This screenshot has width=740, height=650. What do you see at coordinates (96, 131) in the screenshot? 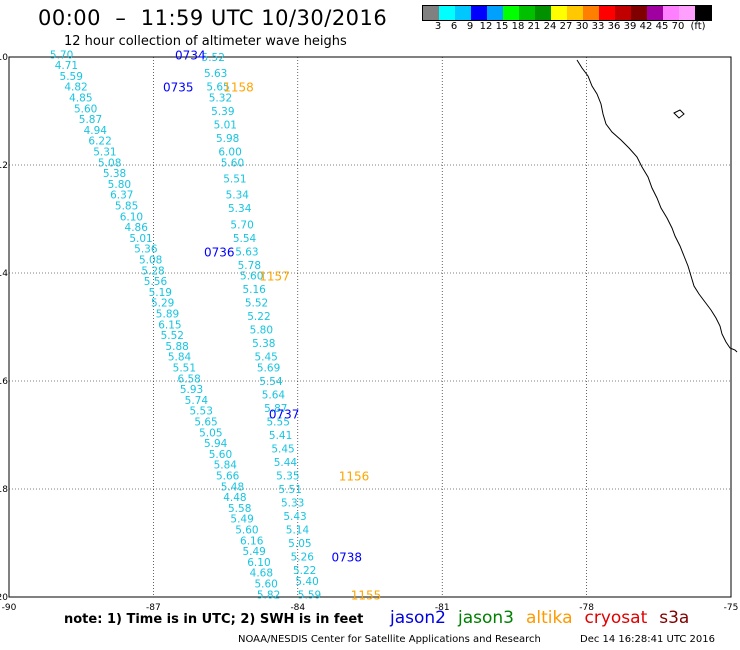
I see `wave-height-value: 4.94` at bounding box center [96, 131].